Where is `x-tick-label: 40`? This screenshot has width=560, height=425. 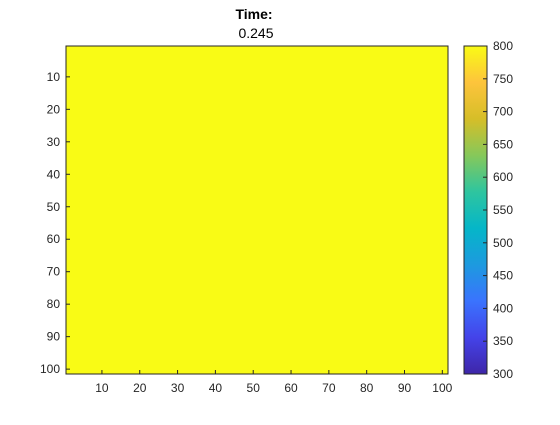 x-tick-label: 40 is located at coordinates (216, 388).